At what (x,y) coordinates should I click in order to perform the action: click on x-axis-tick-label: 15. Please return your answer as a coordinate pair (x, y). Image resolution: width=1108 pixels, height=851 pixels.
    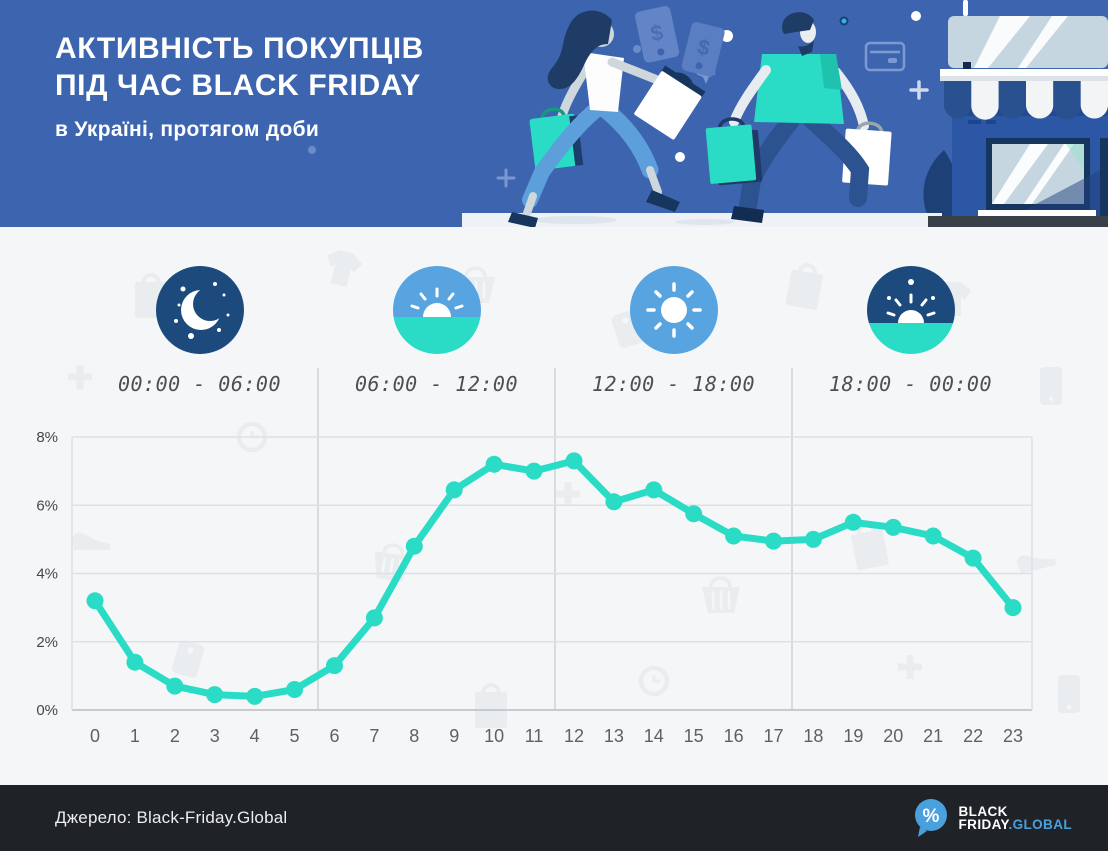
    Looking at the image, I should click on (694, 736).